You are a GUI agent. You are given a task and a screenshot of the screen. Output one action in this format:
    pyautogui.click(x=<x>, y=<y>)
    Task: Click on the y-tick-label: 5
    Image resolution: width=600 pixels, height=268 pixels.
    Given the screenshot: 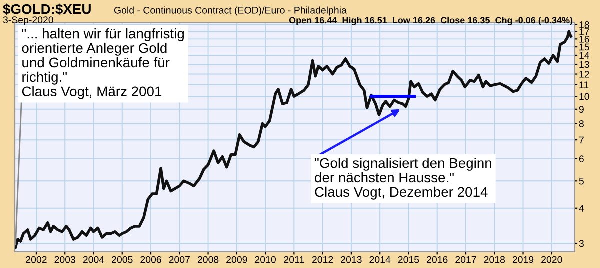 What is the action you would take?
    pyautogui.click(x=581, y=181)
    